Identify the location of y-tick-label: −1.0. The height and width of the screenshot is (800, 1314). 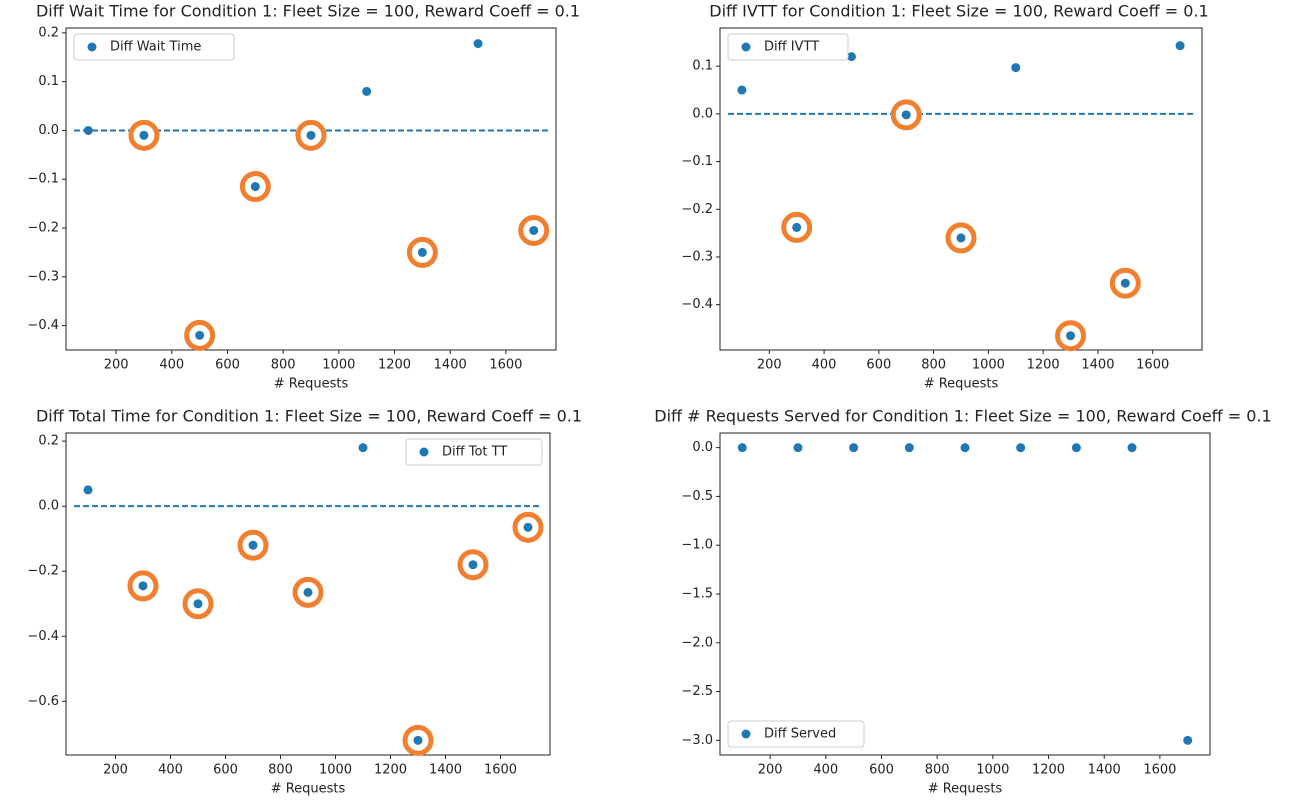
(697, 545).